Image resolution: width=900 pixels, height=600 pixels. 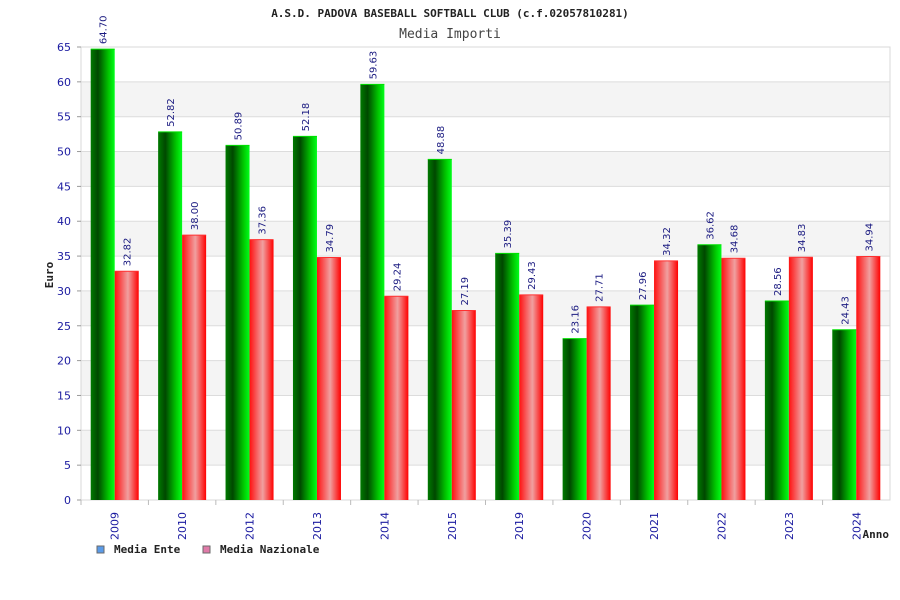 I want to click on bar-media-ente-2024, so click(x=844, y=414).